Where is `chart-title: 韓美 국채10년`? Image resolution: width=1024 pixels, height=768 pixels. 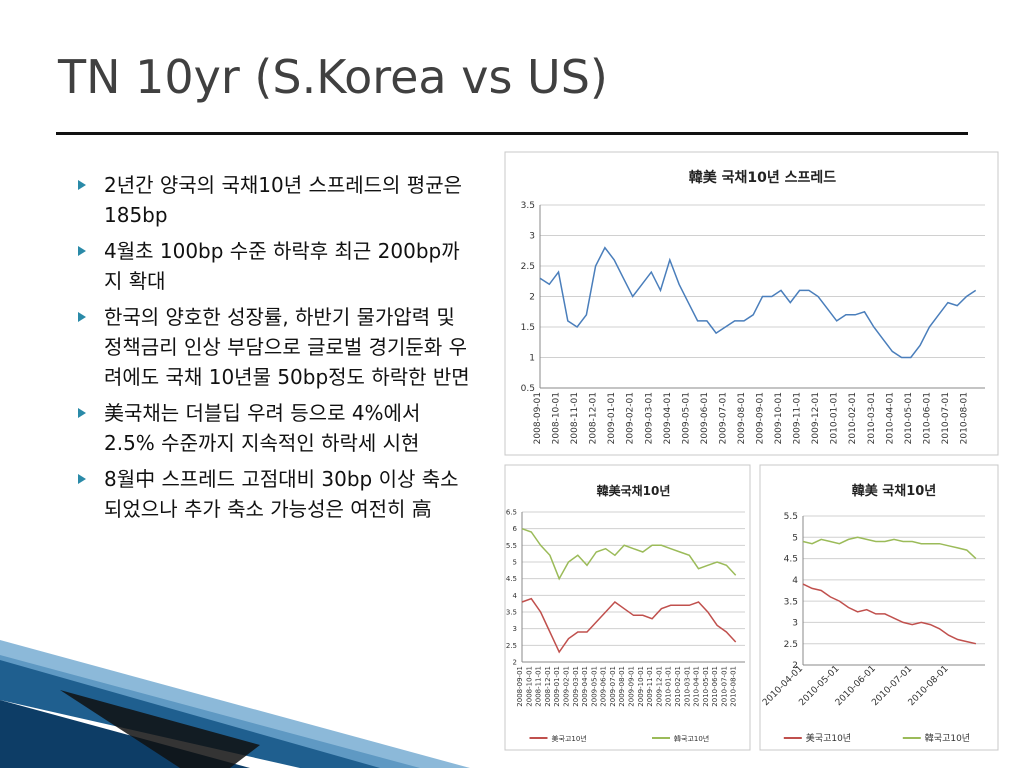 chart-title: 韓美 국채10년 is located at coordinates (894, 491).